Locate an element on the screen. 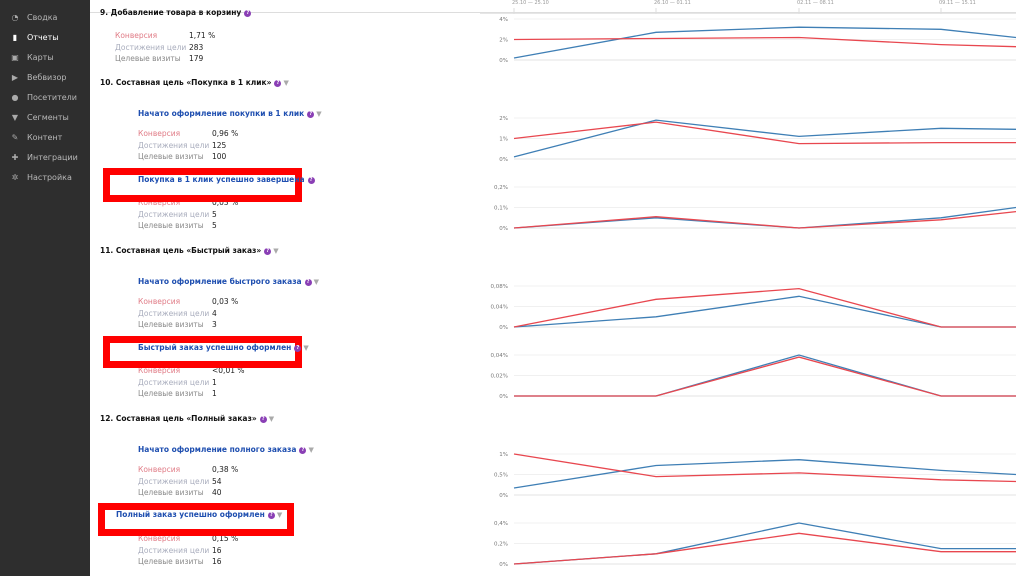 This screenshot has height=576, width=1016. series-line-blue is located at coordinates (764, 474).